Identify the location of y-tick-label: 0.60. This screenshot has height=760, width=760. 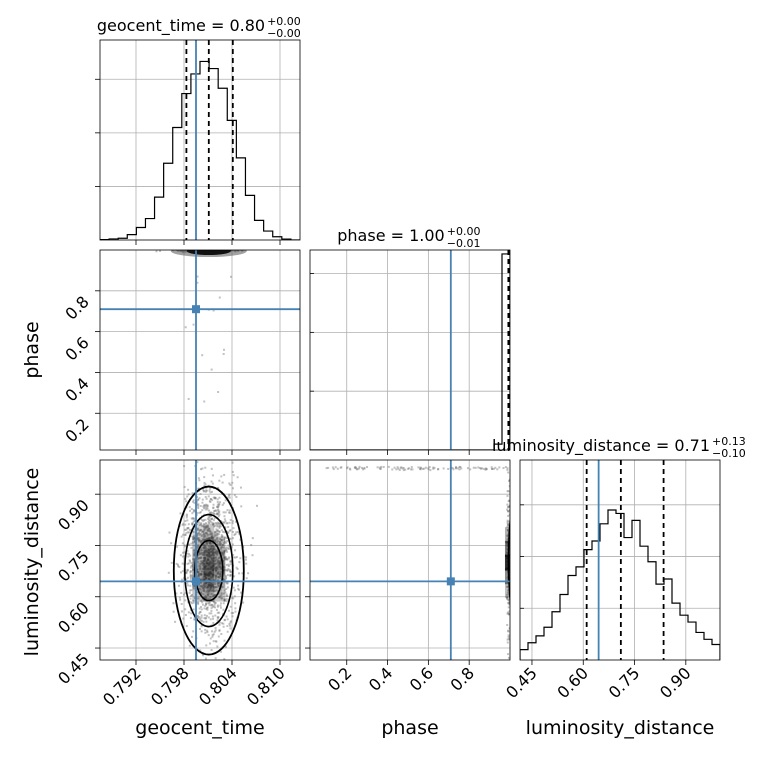
(73, 617).